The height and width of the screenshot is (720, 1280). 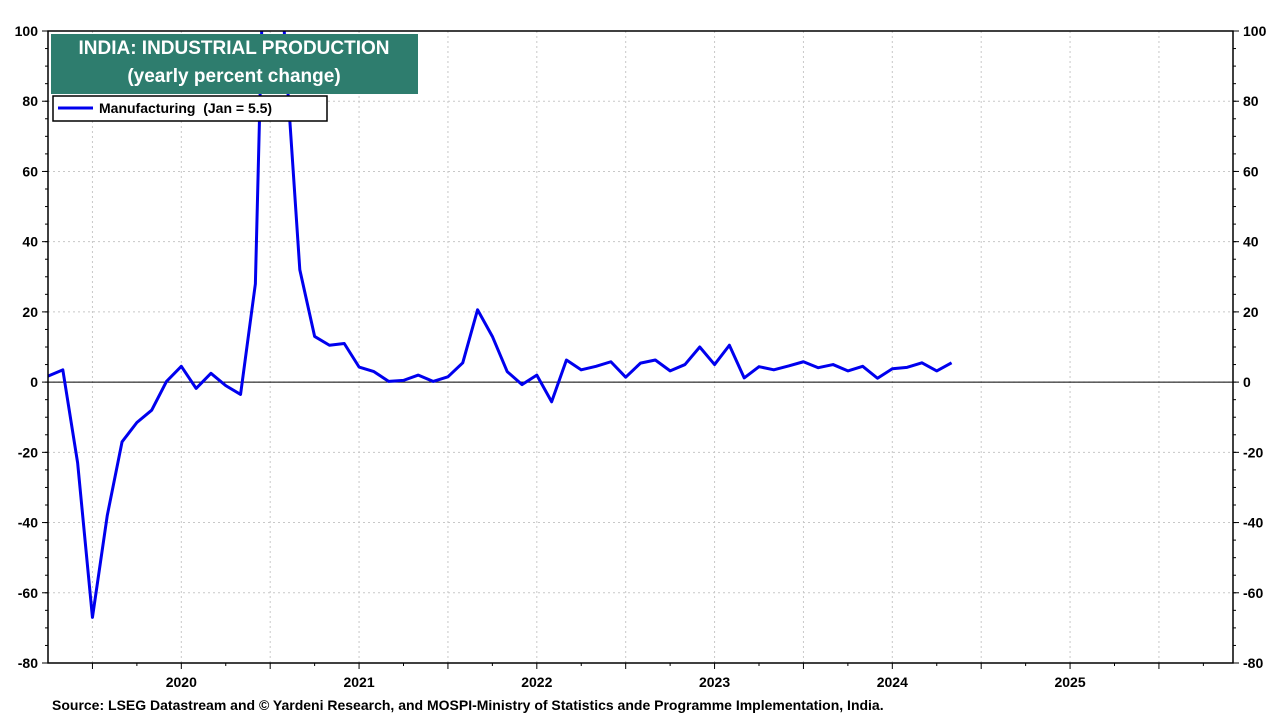 What do you see at coordinates (1255, 31) in the screenshot?
I see `y-tick-label-right: 100` at bounding box center [1255, 31].